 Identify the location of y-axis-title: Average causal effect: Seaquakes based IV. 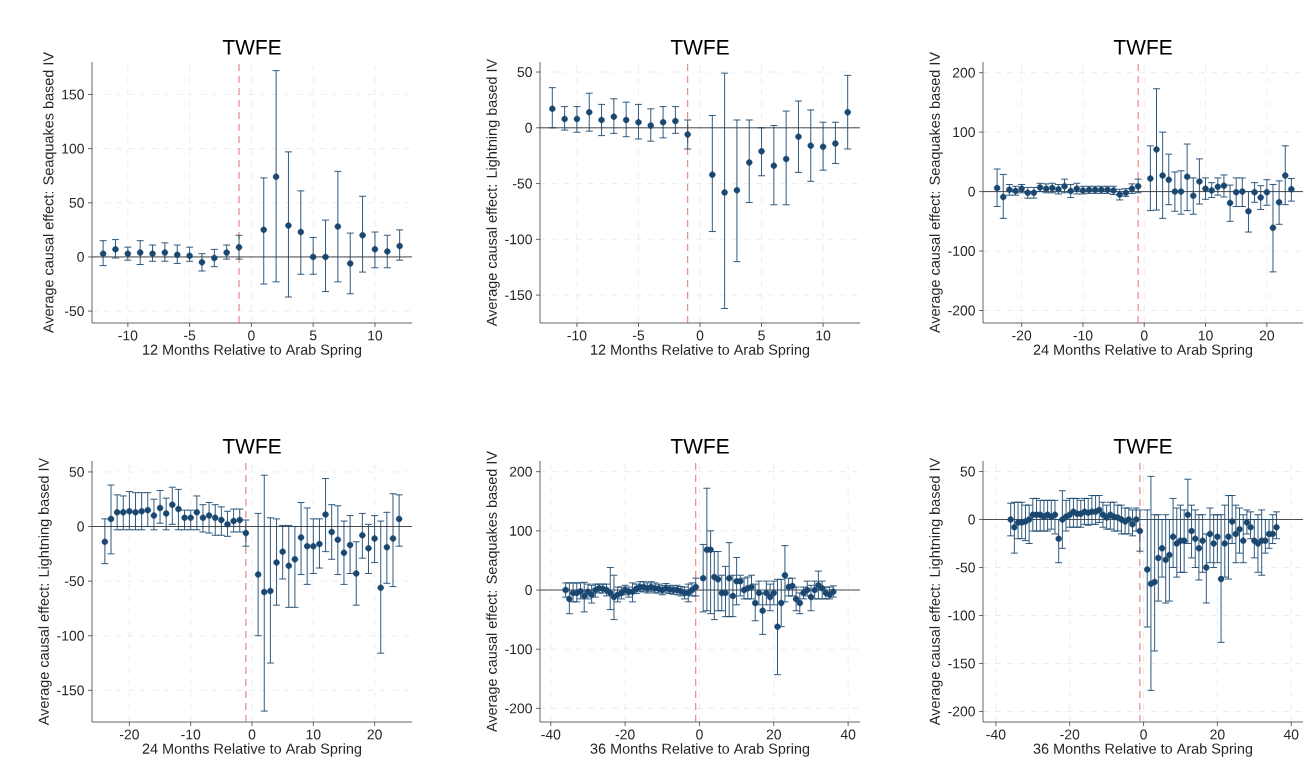
(936, 193).